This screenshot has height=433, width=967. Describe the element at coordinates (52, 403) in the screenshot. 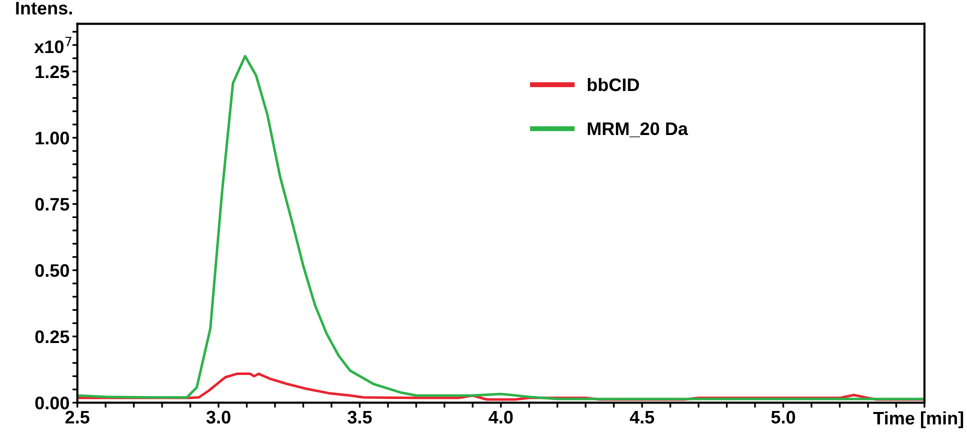

I see `y-tick-label: 0.00` at that location.